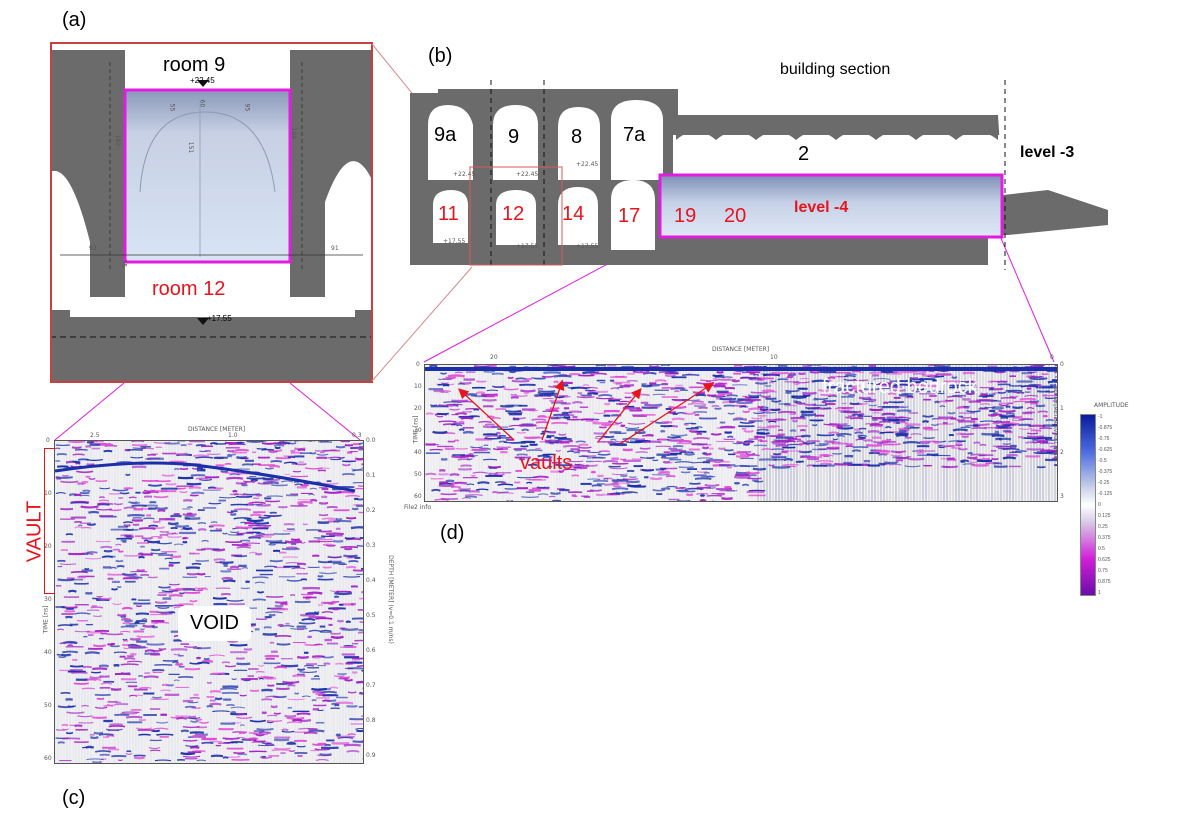 The height and width of the screenshot is (819, 1183). Describe the element at coordinates (900, 387) in the screenshot. I see `fractured-bedrock-label: fractured bedrock` at that location.